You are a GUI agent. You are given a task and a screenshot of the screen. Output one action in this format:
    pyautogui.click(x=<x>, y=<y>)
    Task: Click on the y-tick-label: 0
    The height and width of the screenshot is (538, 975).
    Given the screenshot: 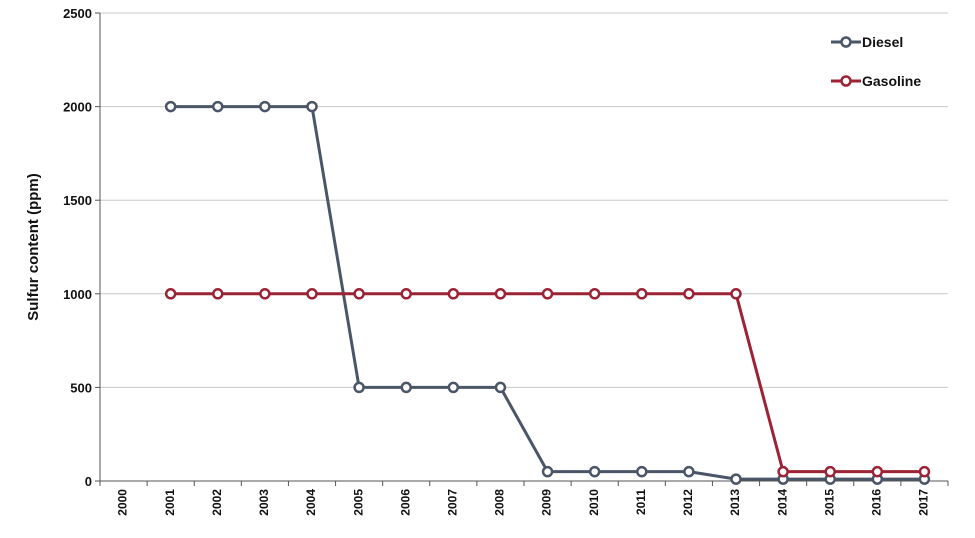 What is the action you would take?
    pyautogui.click(x=88, y=481)
    